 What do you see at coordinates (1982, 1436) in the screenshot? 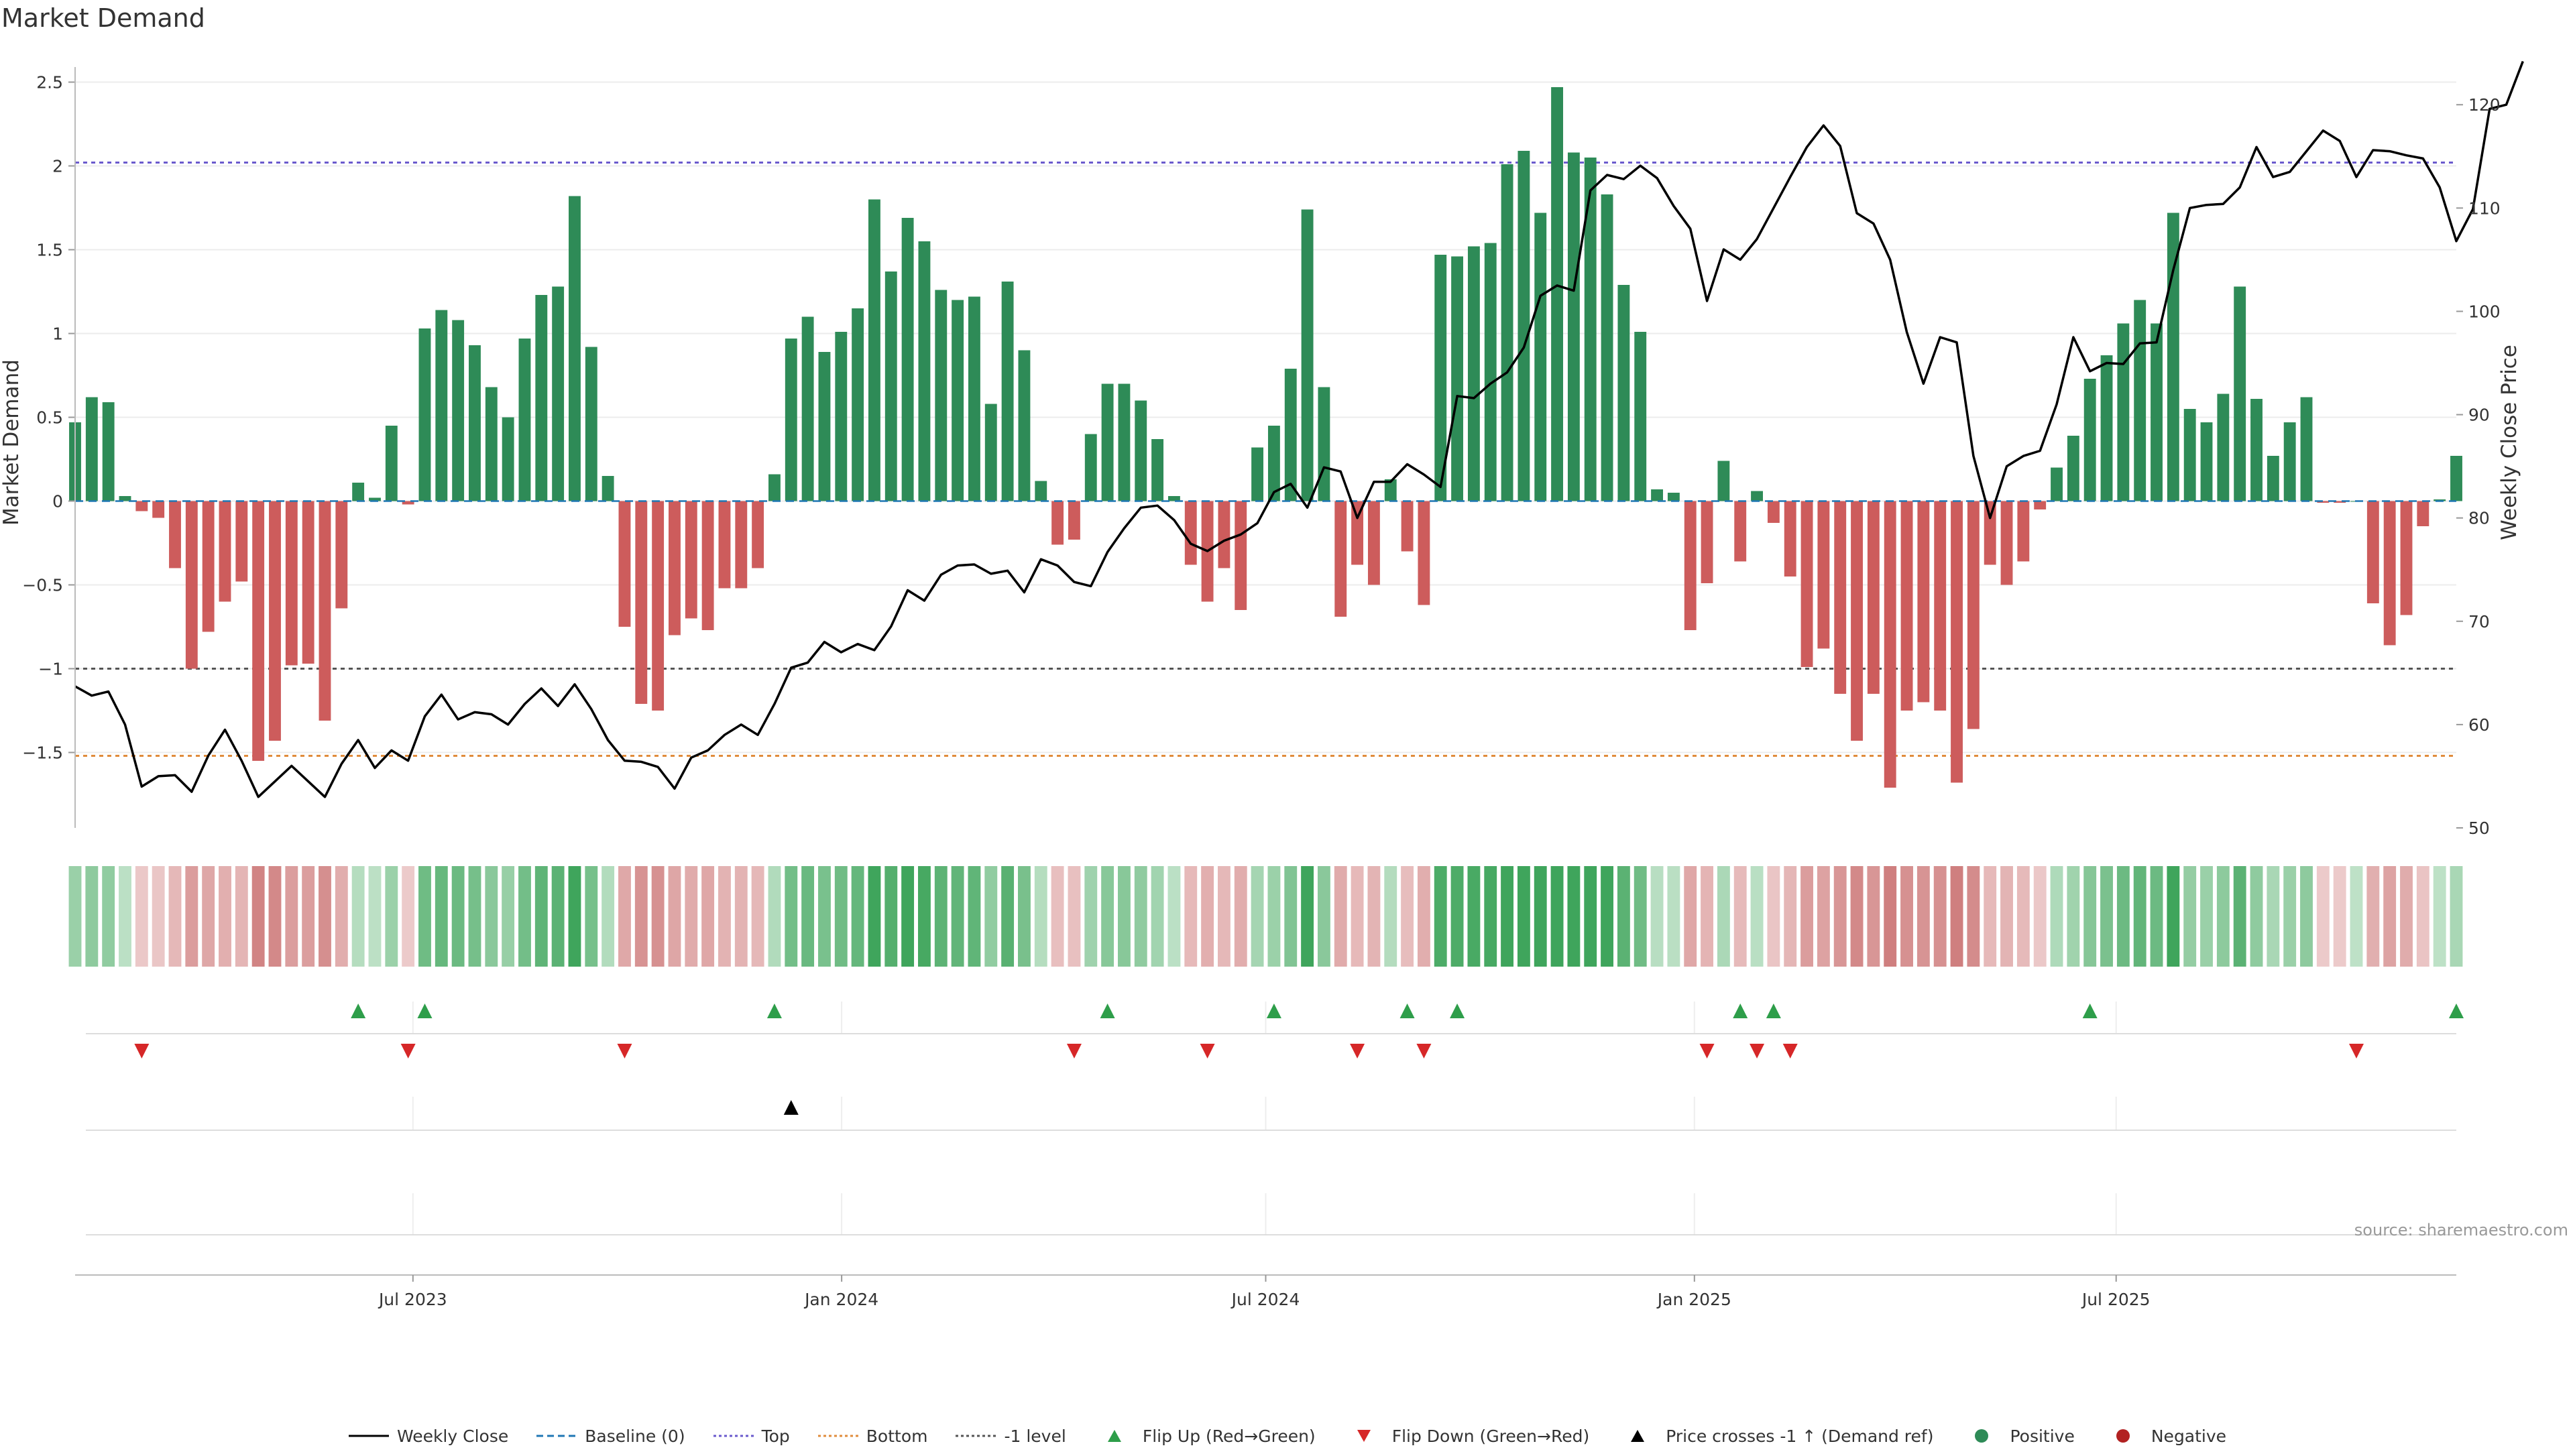
I see `circle-icon` at bounding box center [1982, 1436].